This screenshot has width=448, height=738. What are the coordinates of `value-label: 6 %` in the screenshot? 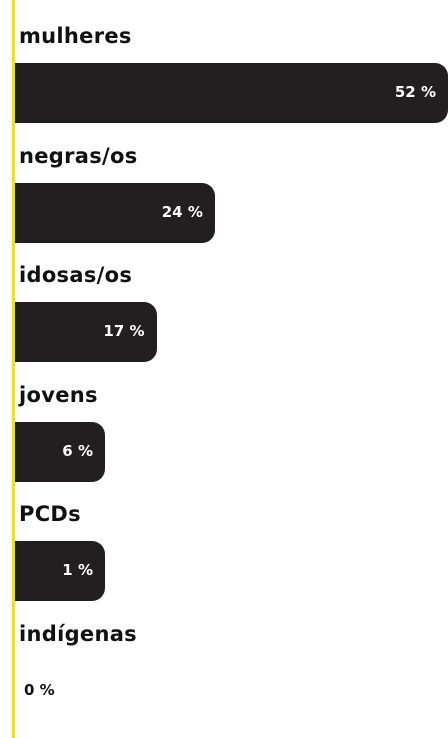 It's located at (77, 450).